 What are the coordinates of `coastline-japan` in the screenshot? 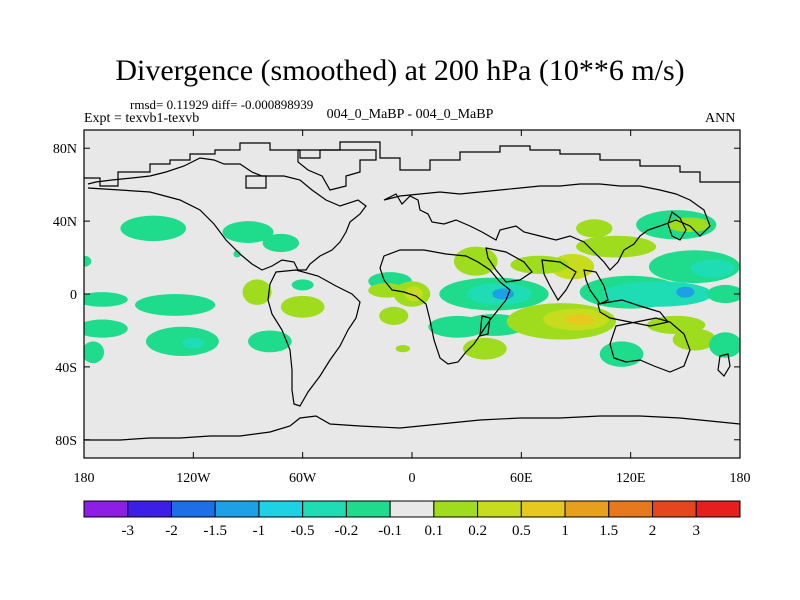 It's located at (677, 226).